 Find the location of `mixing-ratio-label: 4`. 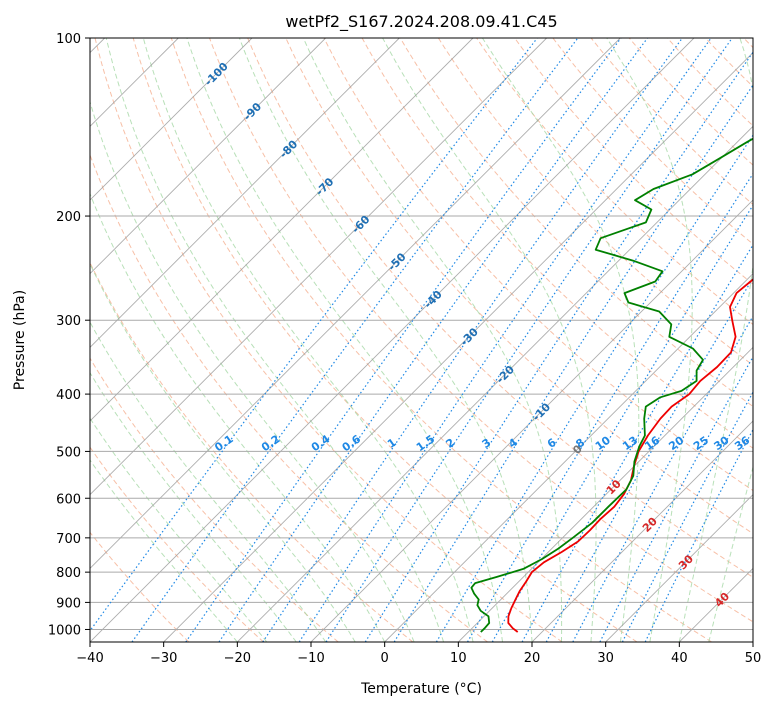

mixing-ratio-label: 4 is located at coordinates (513, 443).